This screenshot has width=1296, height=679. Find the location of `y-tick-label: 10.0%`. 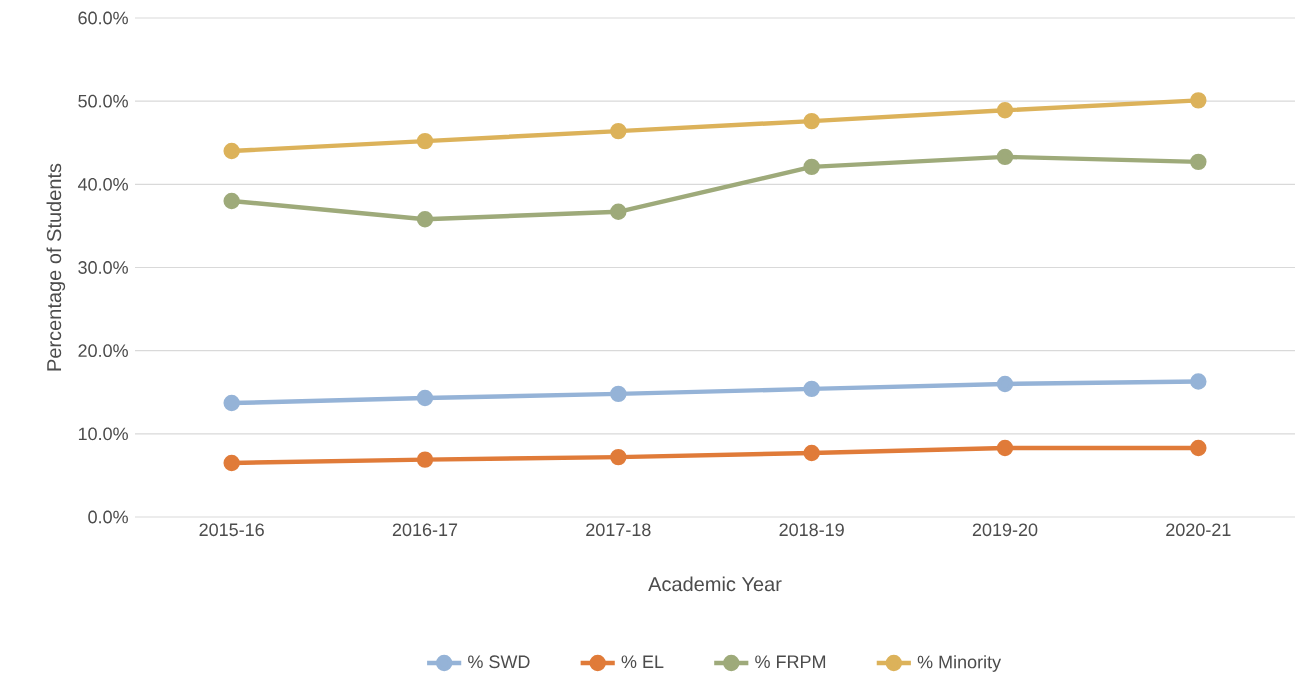

y-tick-label: 10.0% is located at coordinates (103, 434).